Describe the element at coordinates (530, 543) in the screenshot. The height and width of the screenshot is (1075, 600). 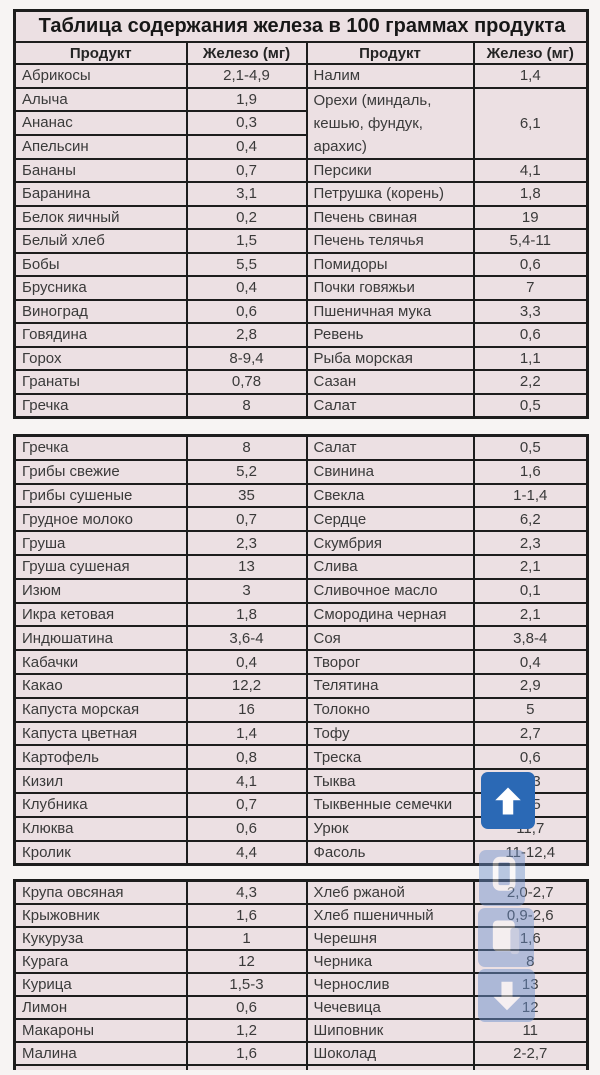
I see `iron-value-cell: 2,3` at that location.